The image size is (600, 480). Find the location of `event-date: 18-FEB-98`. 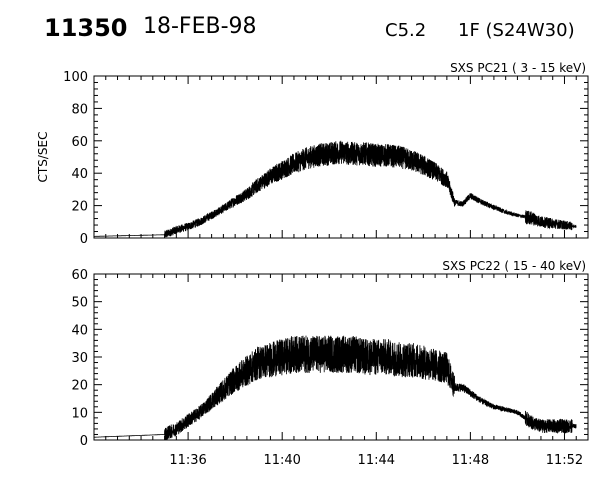

event-date: 18-FEB-98 is located at coordinates (200, 26).